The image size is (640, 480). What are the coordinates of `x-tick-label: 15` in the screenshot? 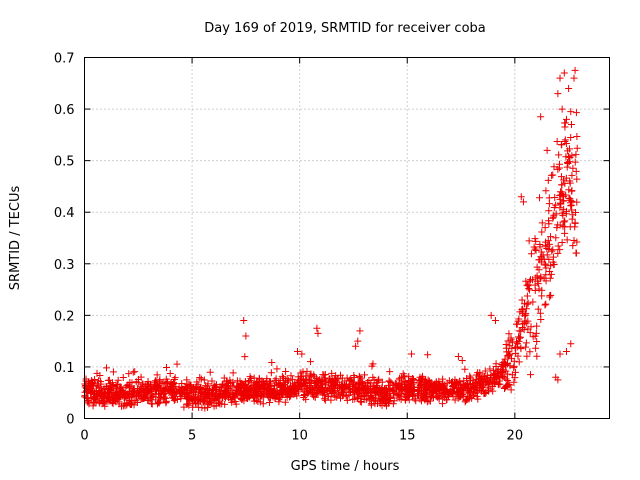 It's located at (407, 436).